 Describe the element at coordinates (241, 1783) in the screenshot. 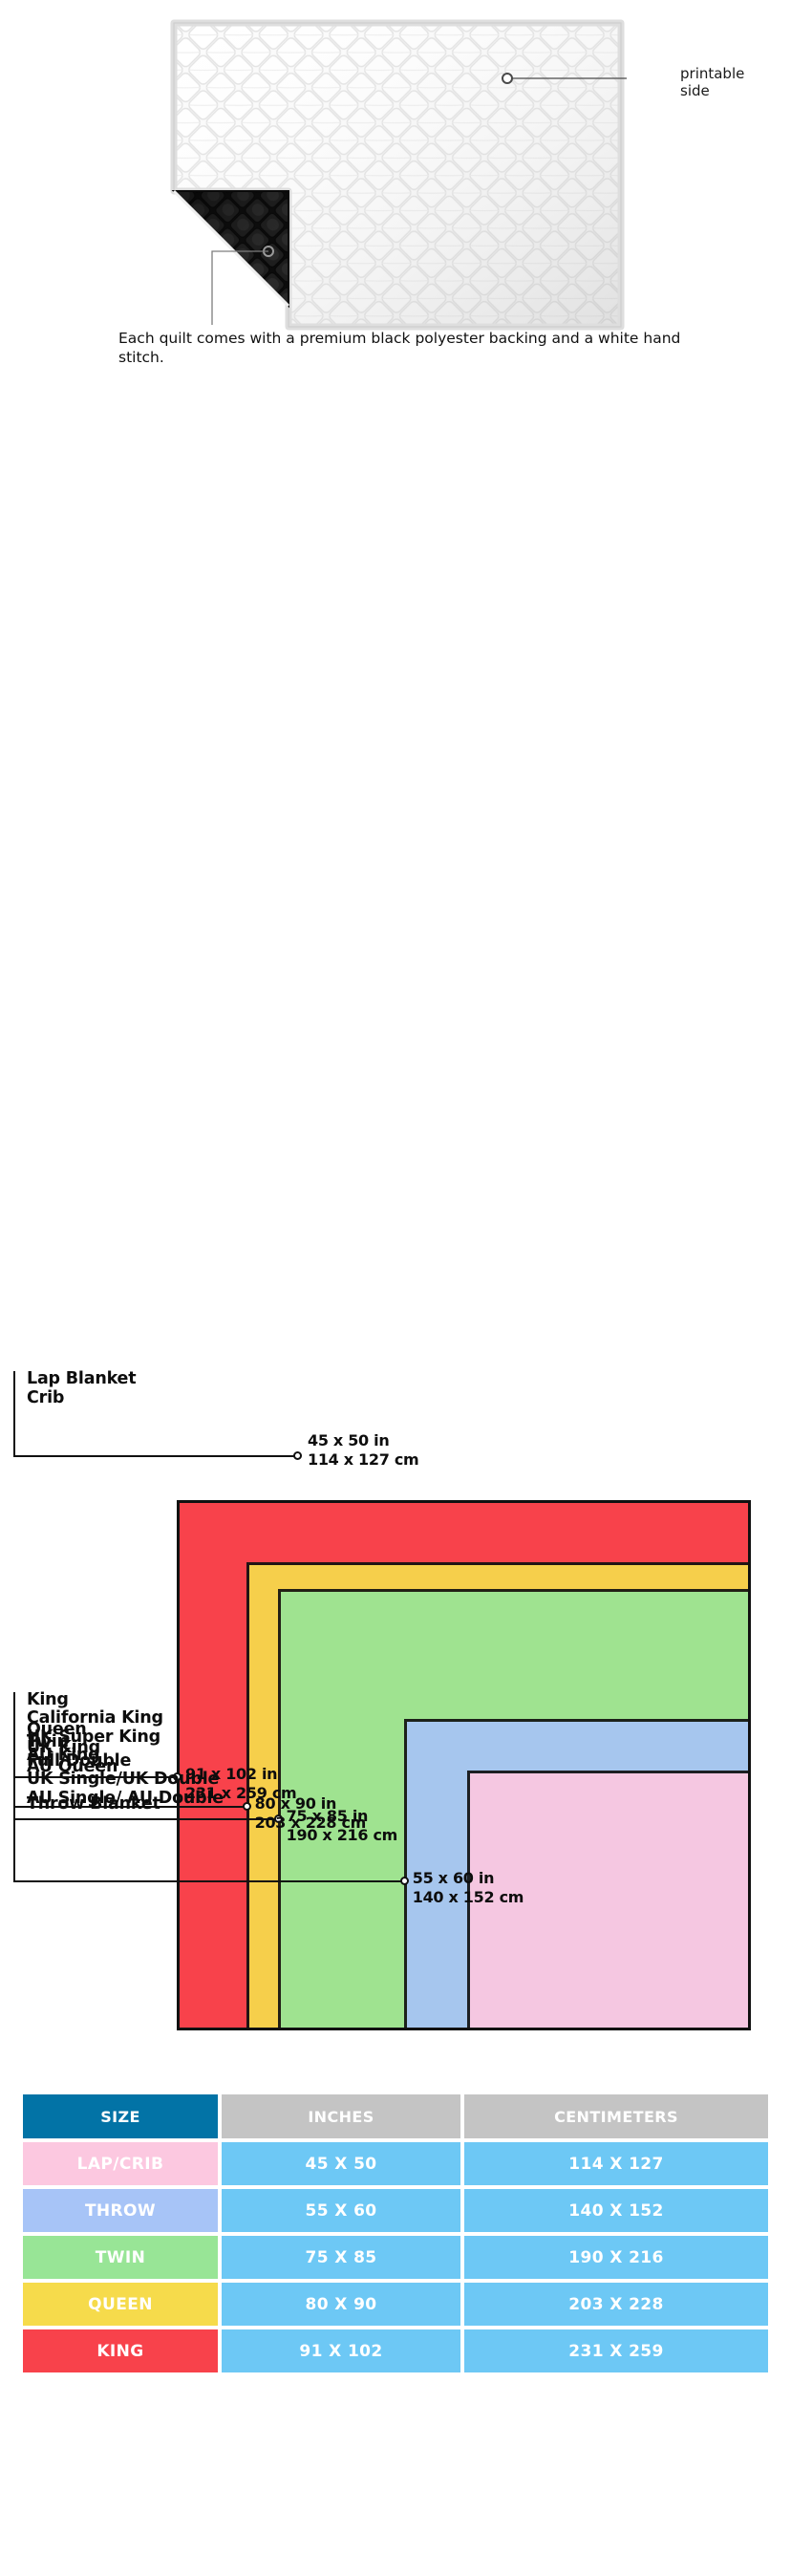

I see `dim-label-king: 91 x 102 in 231 x 259 cm` at that location.